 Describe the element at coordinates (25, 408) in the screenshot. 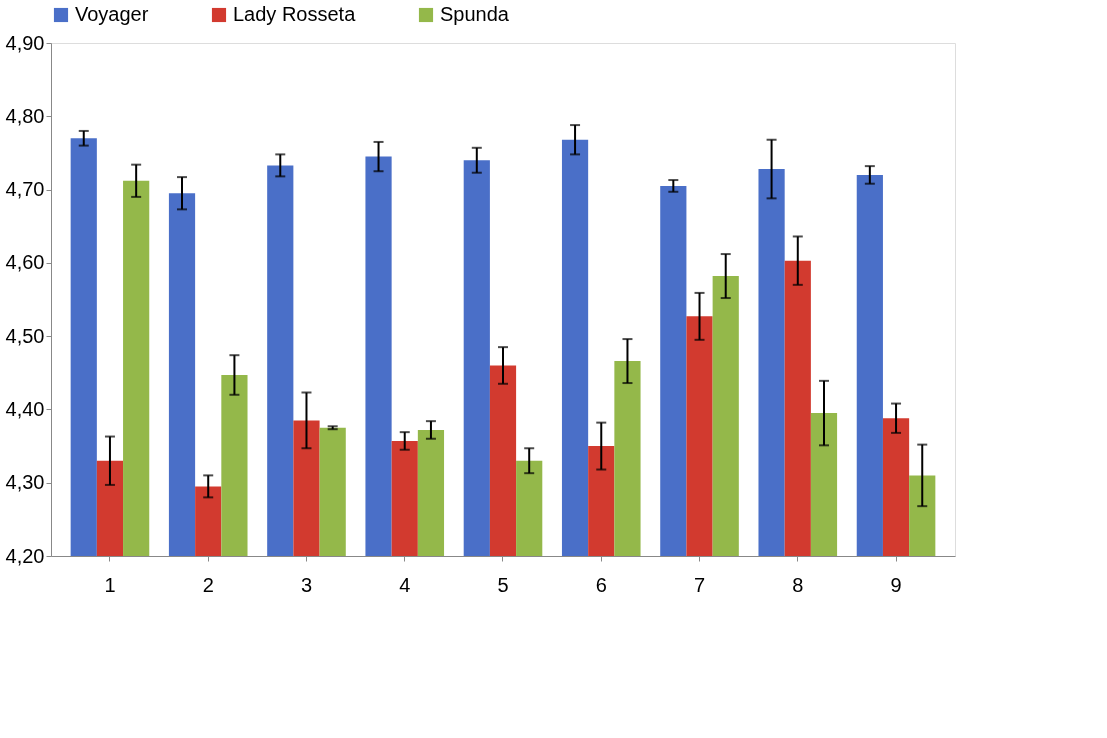

I see `y-tick-label: 4,40` at that location.